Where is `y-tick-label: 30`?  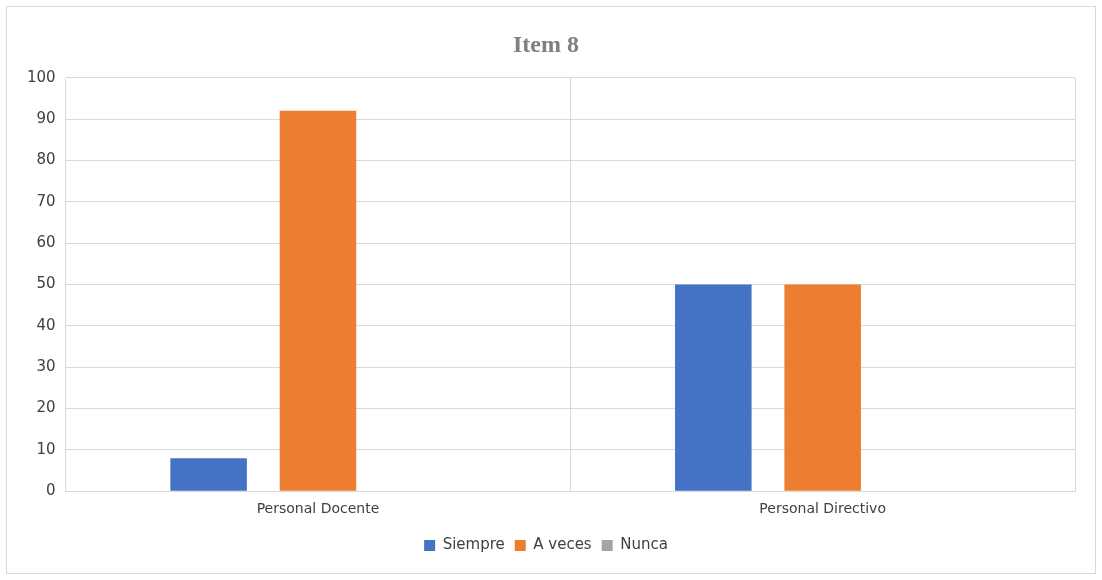 y-tick-label: 30 is located at coordinates (46, 366).